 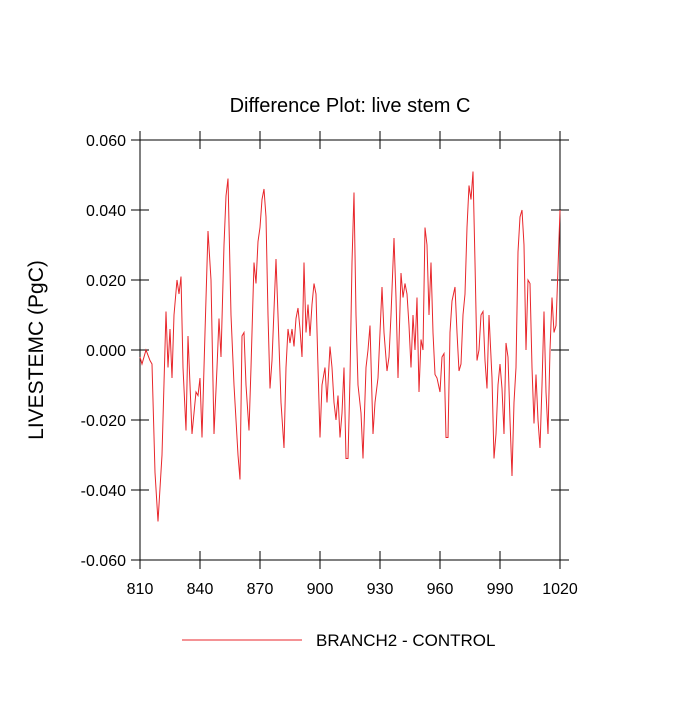 I want to click on x-tick-label: 840, so click(x=200, y=589).